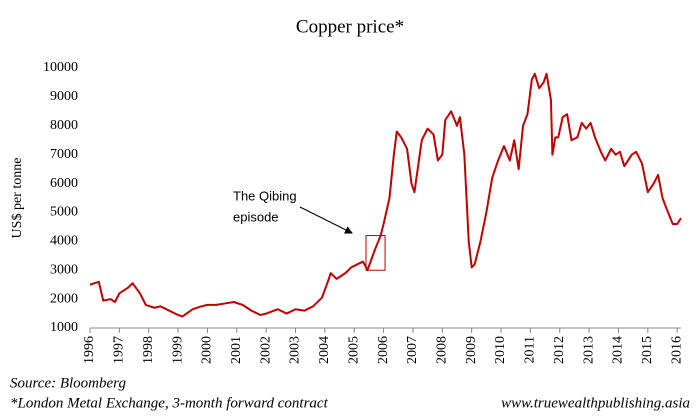 The height and width of the screenshot is (418, 700). What do you see at coordinates (350, 26) in the screenshot?
I see `chart-title: Copper price*` at bounding box center [350, 26].